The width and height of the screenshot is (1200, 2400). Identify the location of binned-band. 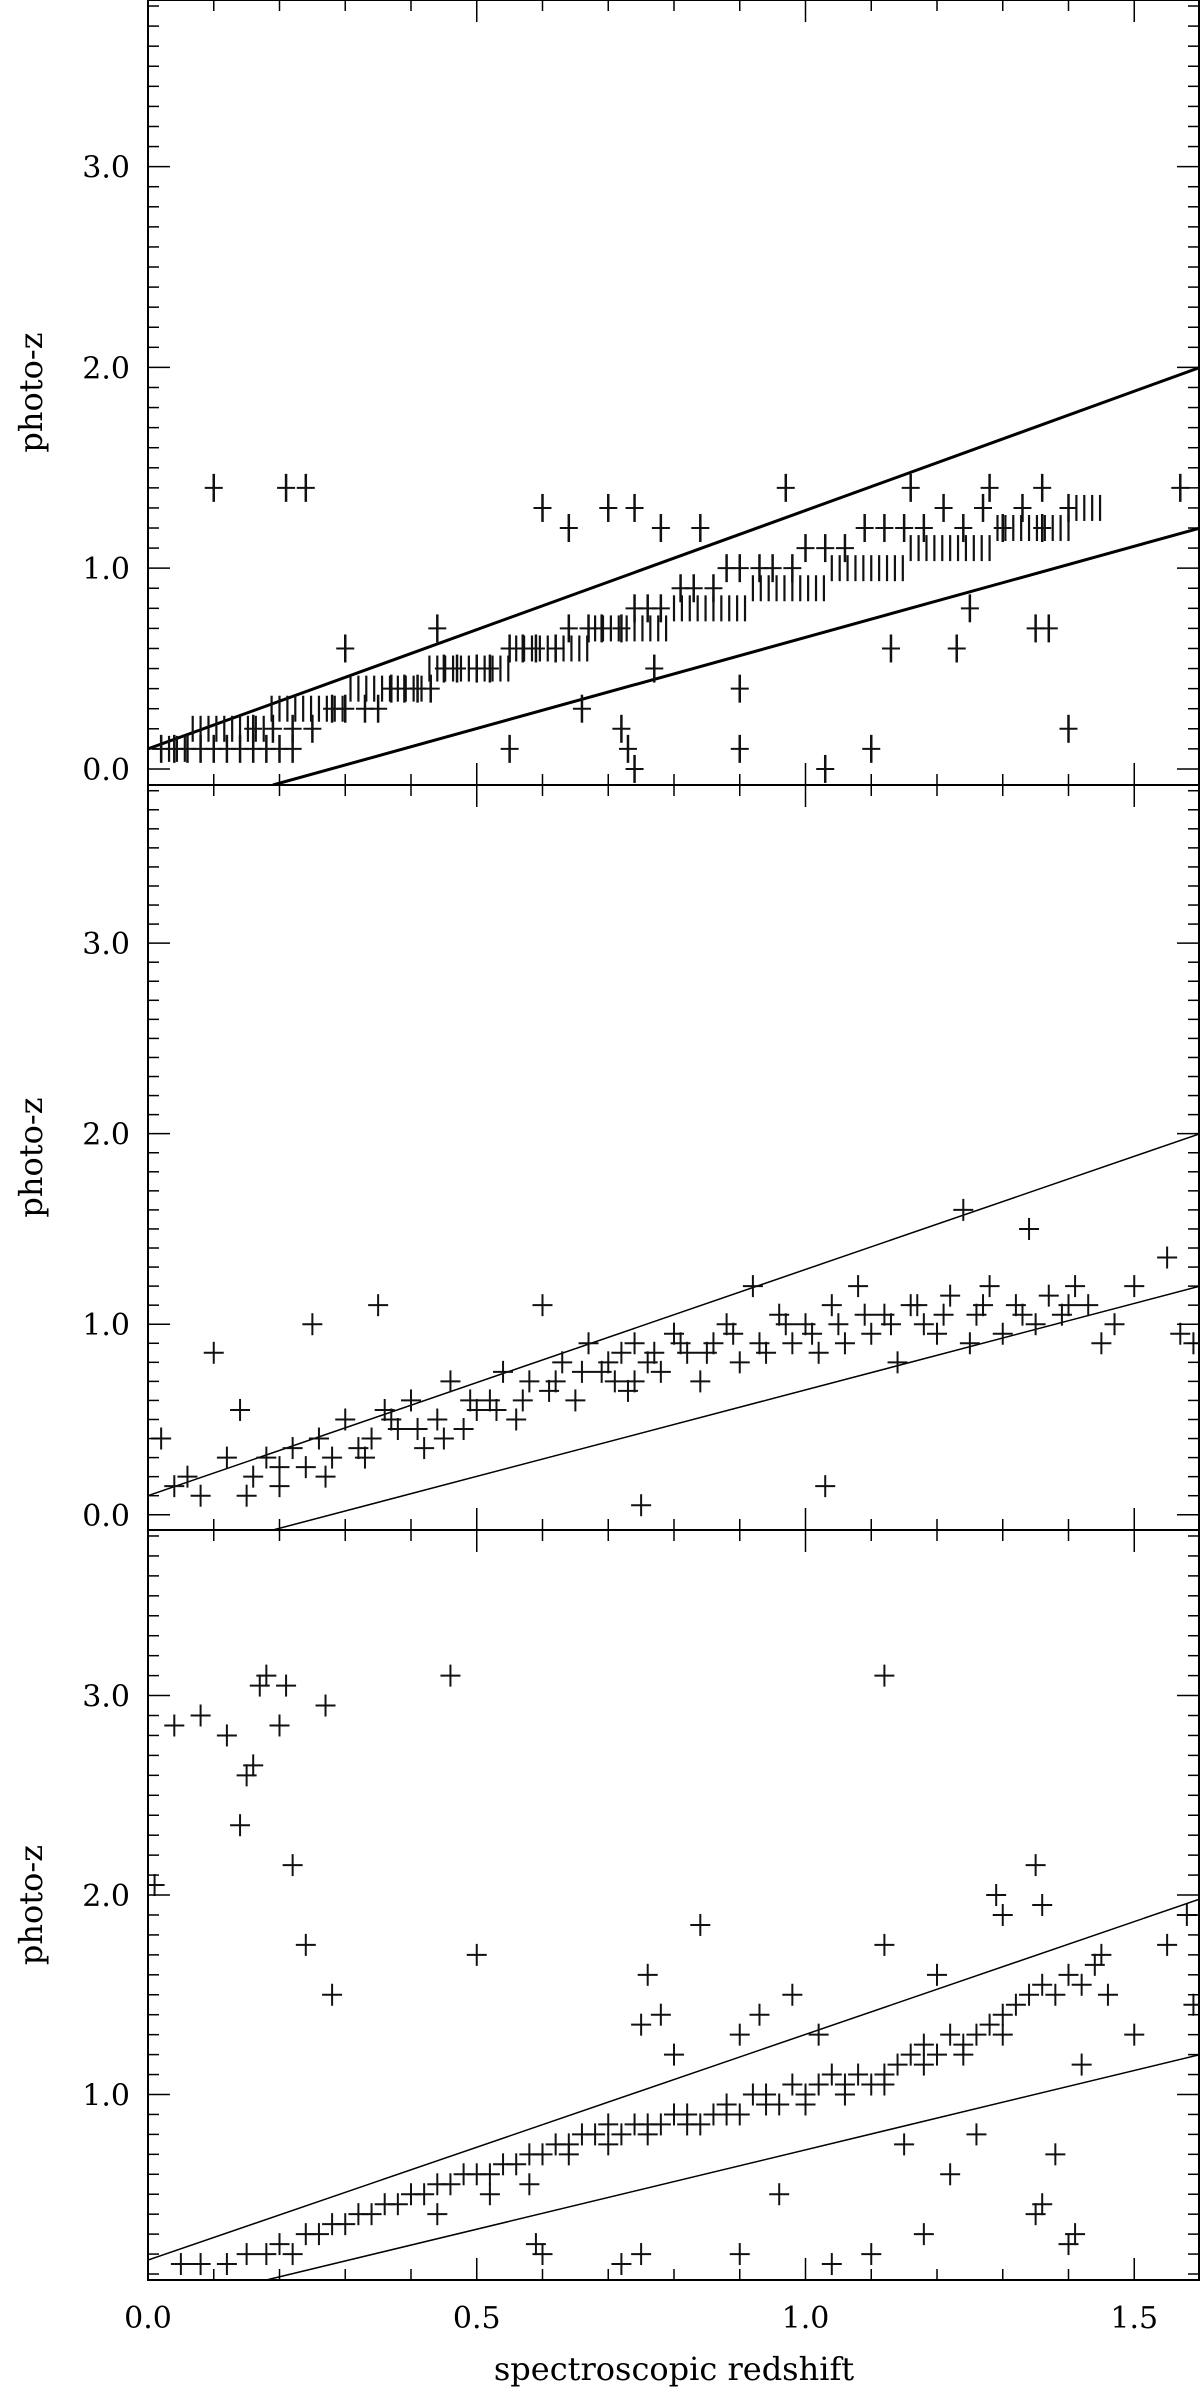
(631, 628).